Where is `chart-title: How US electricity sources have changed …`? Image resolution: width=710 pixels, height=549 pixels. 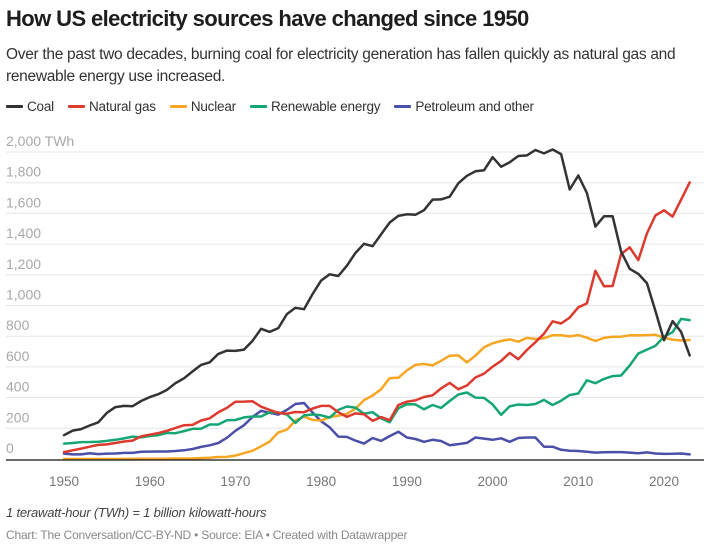 chart-title: How US electricity sources have changed … is located at coordinates (267, 18).